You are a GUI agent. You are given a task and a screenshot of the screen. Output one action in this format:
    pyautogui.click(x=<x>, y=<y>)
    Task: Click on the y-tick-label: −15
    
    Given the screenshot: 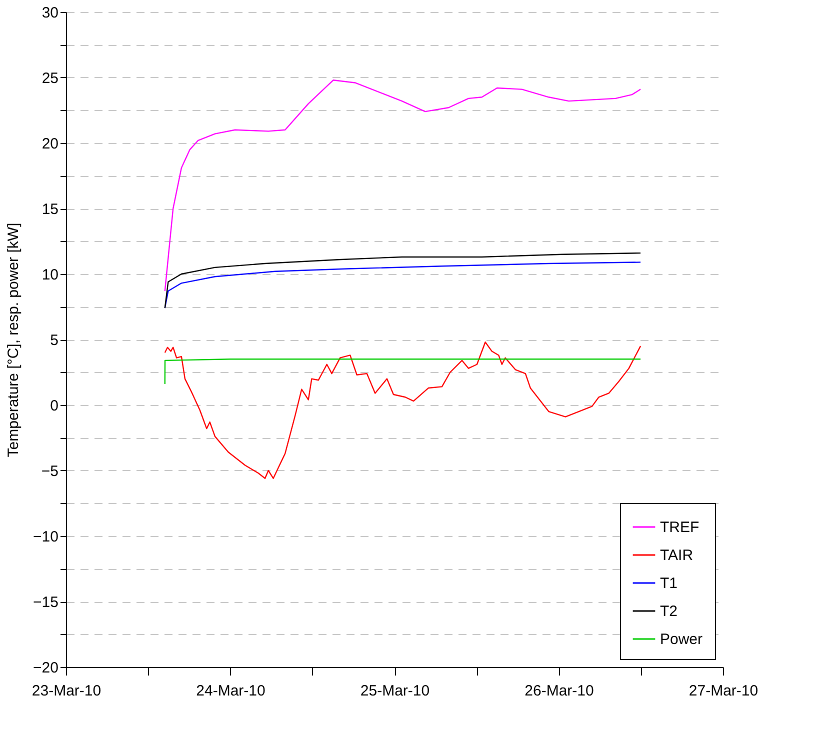 What is the action you would take?
    pyautogui.click(x=45, y=602)
    